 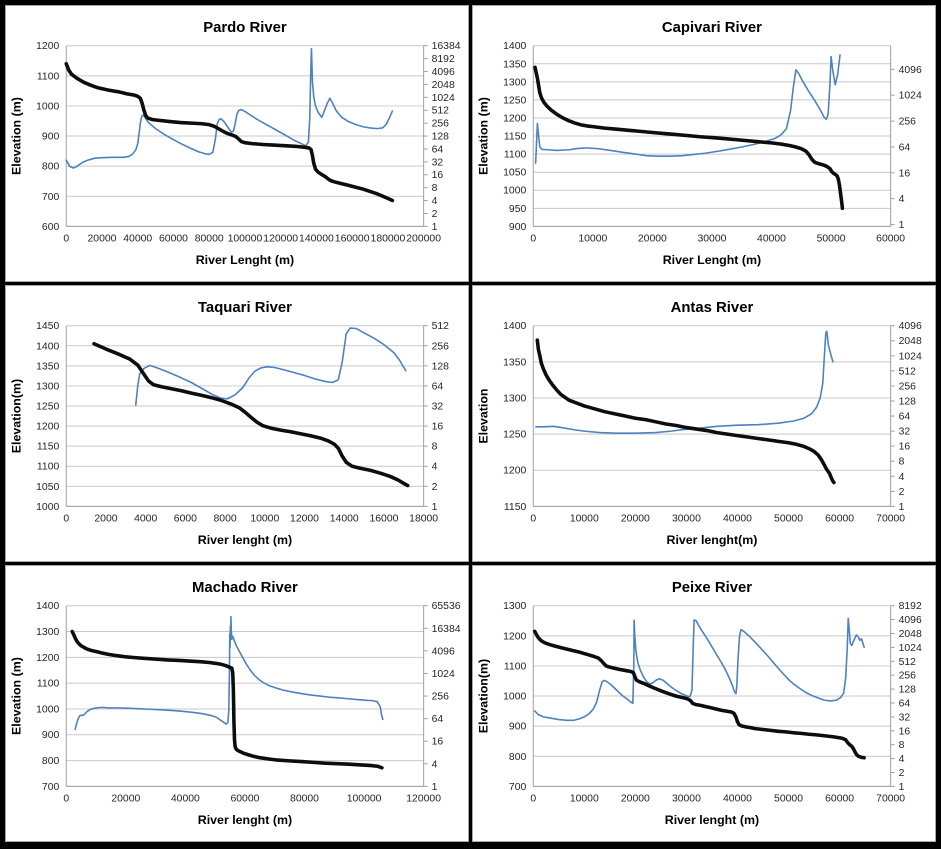 What do you see at coordinates (592, 238) in the screenshot?
I see `bottom-axis-label: 10000` at bounding box center [592, 238].